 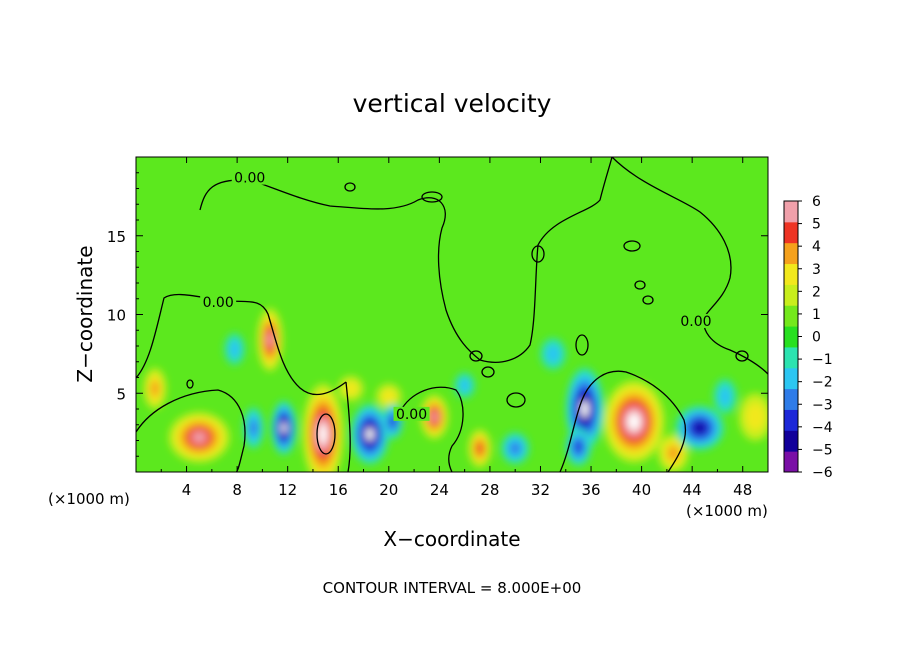 What do you see at coordinates (816, 202) in the screenshot?
I see `colorbar-tick-label: 6` at bounding box center [816, 202].